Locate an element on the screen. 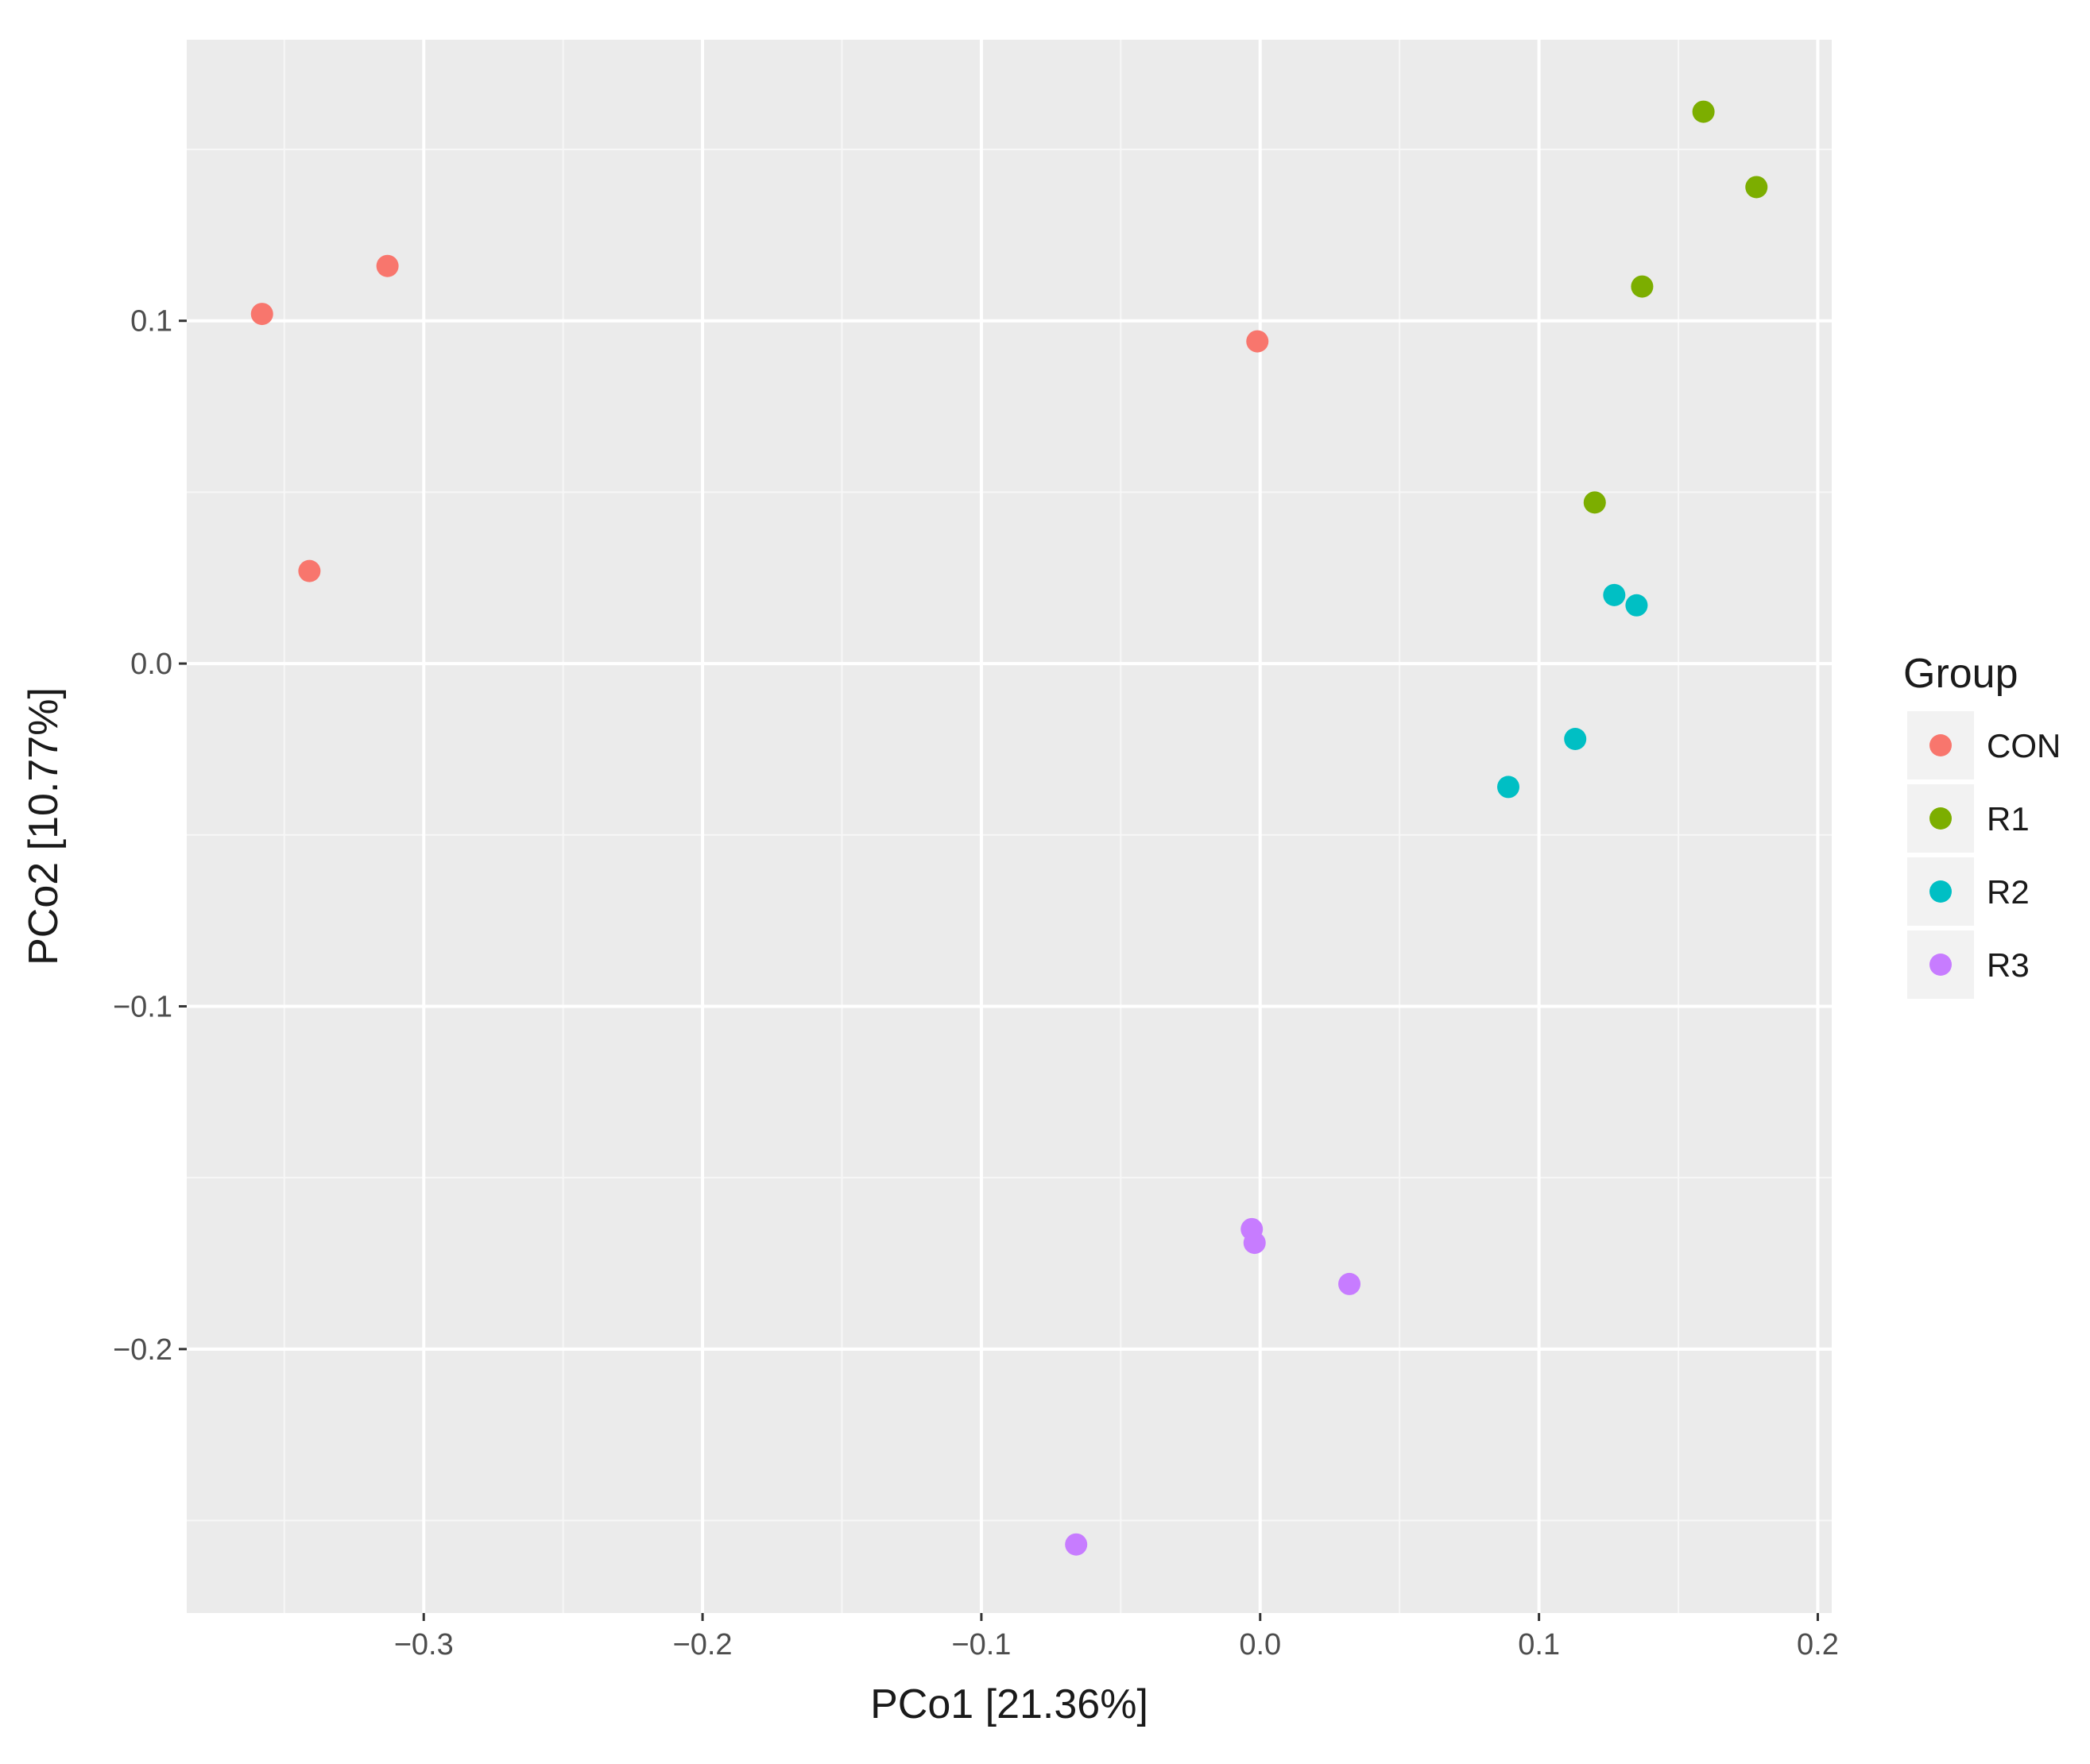  legend-label-con: CON is located at coordinates (2024, 745).